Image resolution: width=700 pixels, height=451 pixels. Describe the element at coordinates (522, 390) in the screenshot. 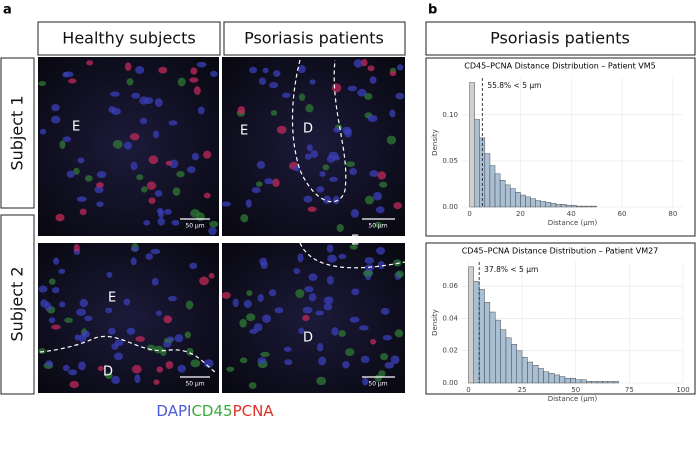

I see `x-tick-label: 25` at that location.